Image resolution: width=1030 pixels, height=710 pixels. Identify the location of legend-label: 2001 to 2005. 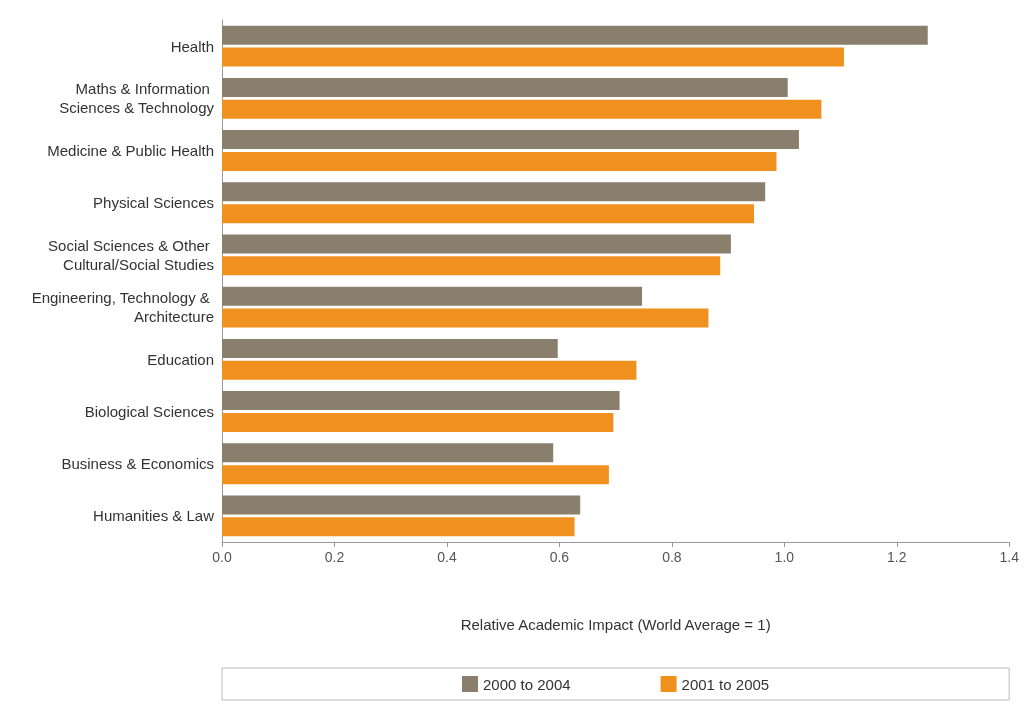
(725, 684).